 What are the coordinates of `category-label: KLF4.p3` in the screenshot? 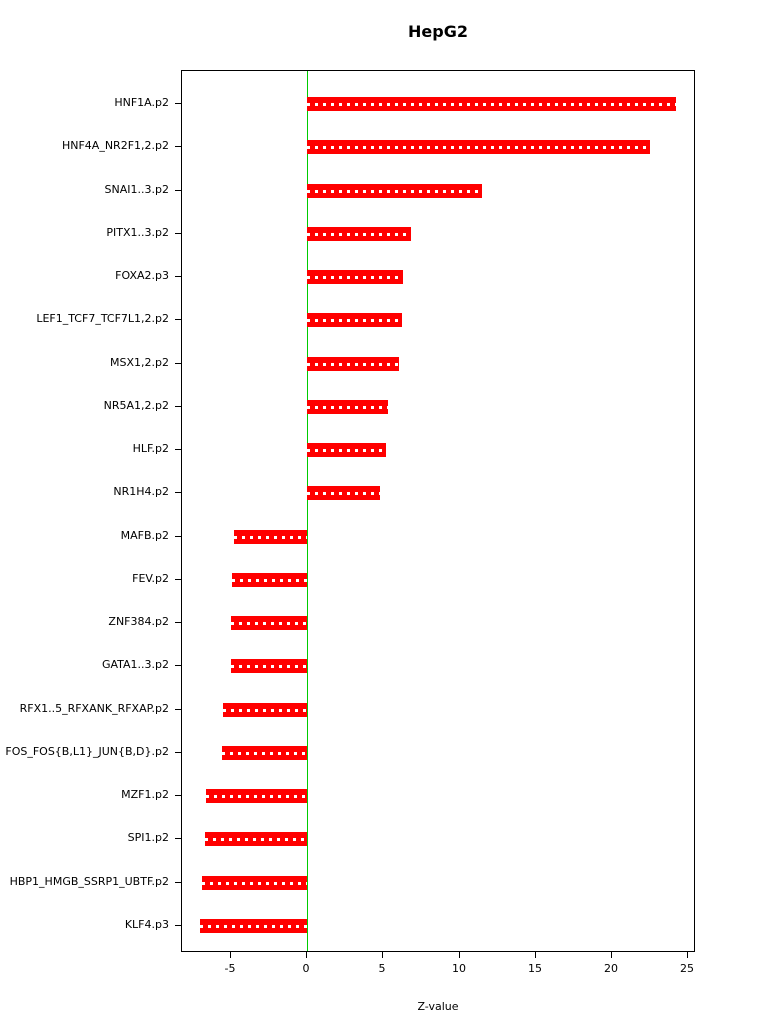 It's located at (146, 924).